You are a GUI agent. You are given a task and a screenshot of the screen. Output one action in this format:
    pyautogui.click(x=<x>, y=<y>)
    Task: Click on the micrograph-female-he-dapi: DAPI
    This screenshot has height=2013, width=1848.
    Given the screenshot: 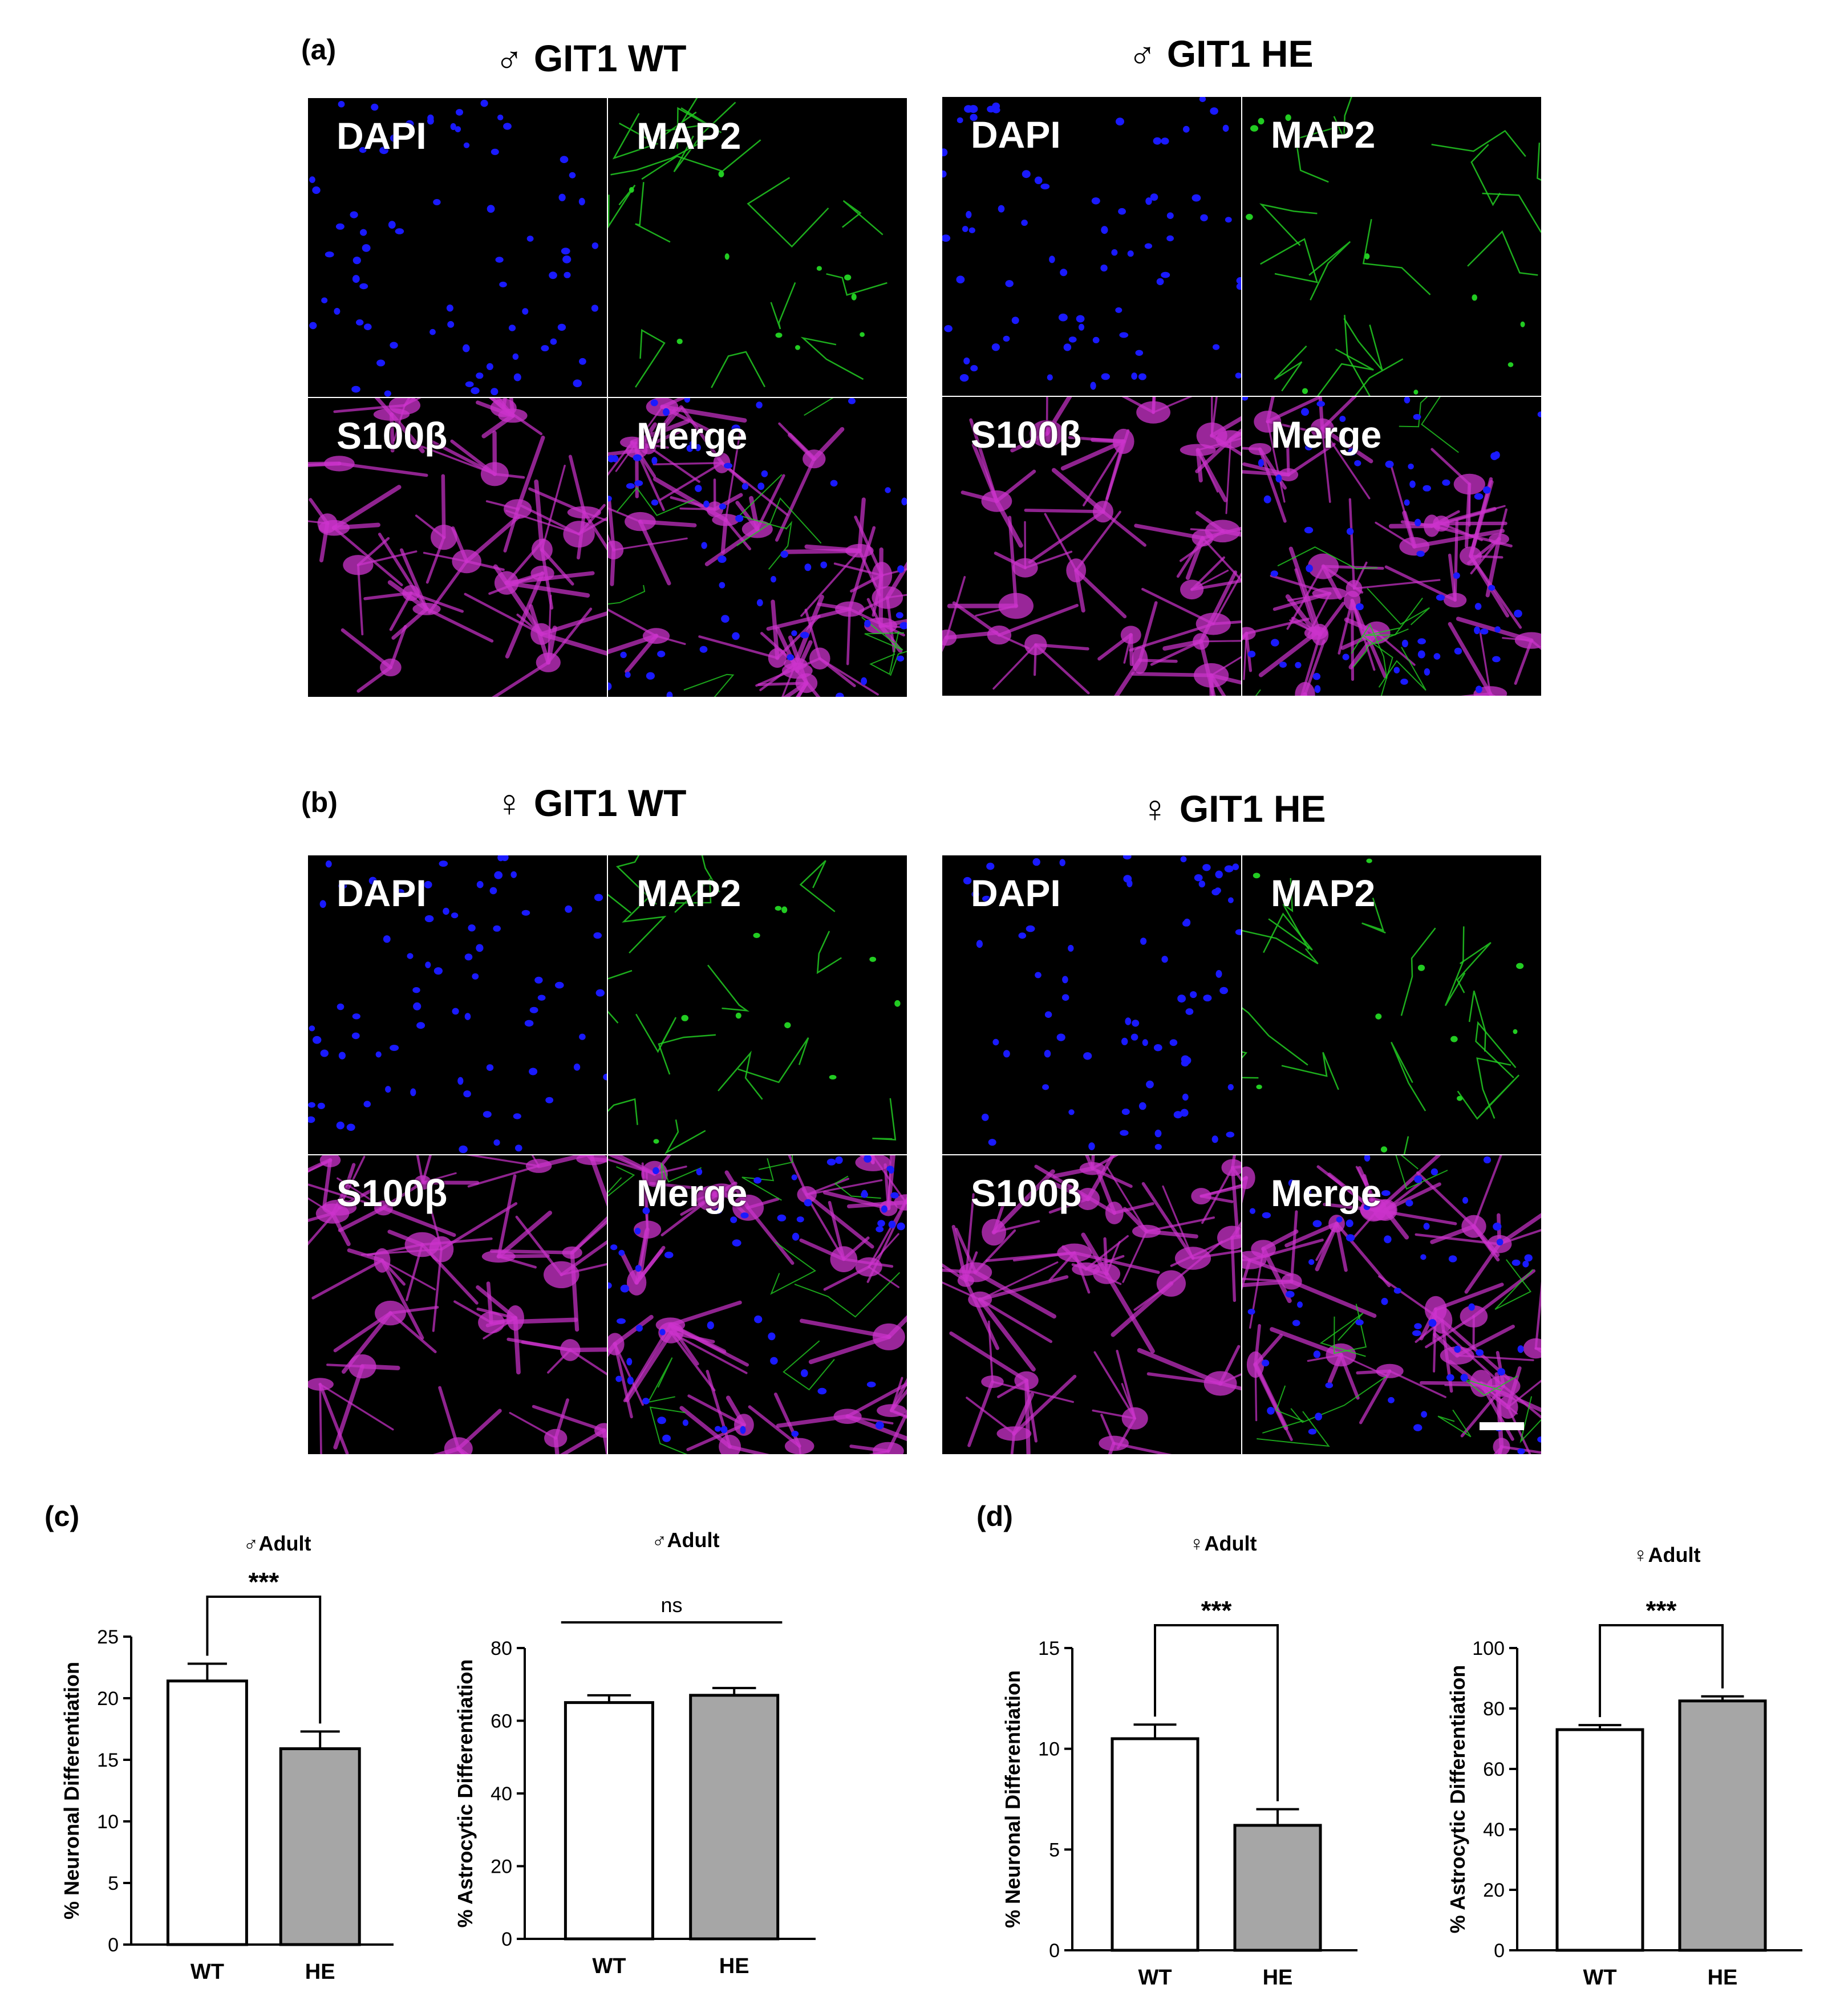 What is the action you would take?
    pyautogui.click(x=1092, y=1004)
    